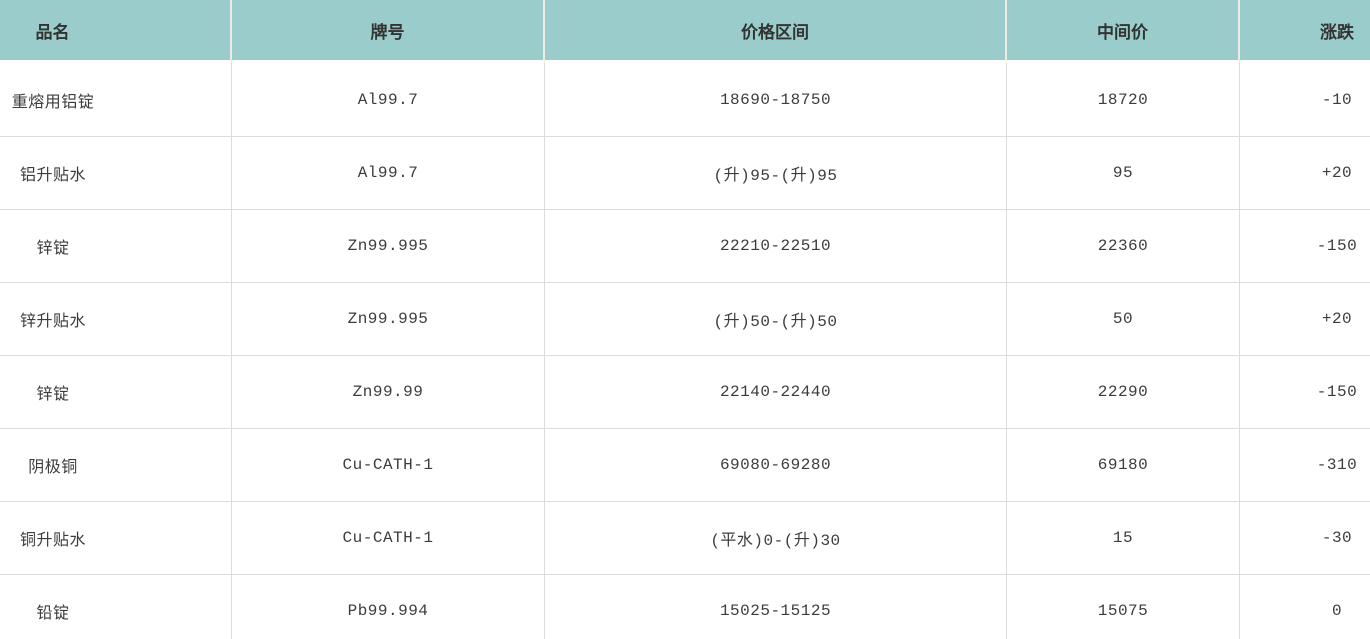  I want to click on cell-mid-price: 22360, so click(1123, 245).